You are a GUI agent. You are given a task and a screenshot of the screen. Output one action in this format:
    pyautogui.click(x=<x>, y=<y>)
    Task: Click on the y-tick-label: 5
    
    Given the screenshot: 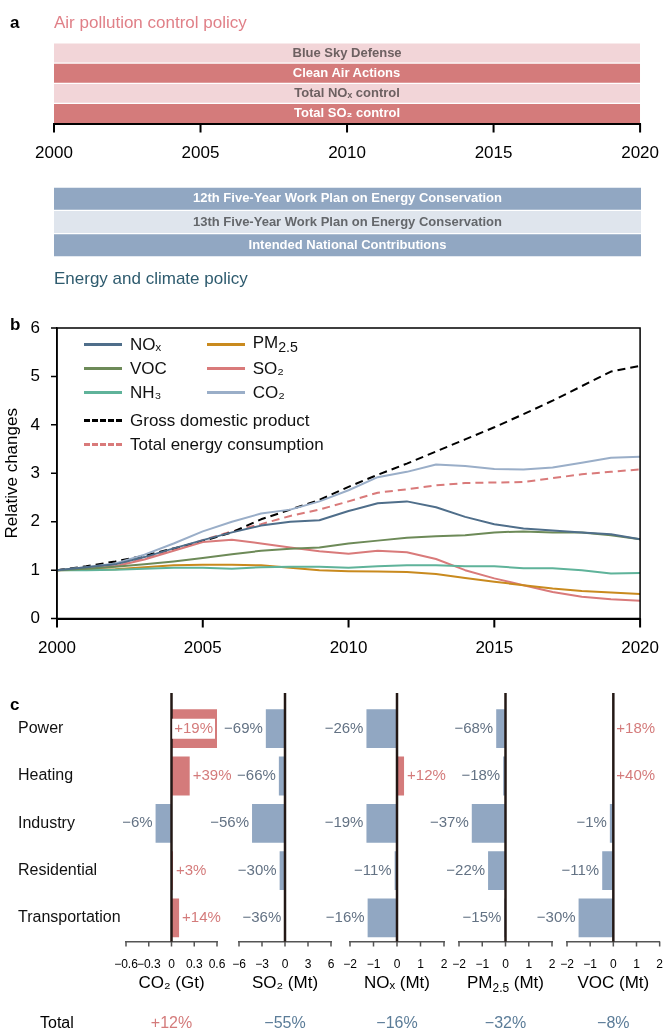 What is the action you would take?
    pyautogui.click(x=35, y=376)
    